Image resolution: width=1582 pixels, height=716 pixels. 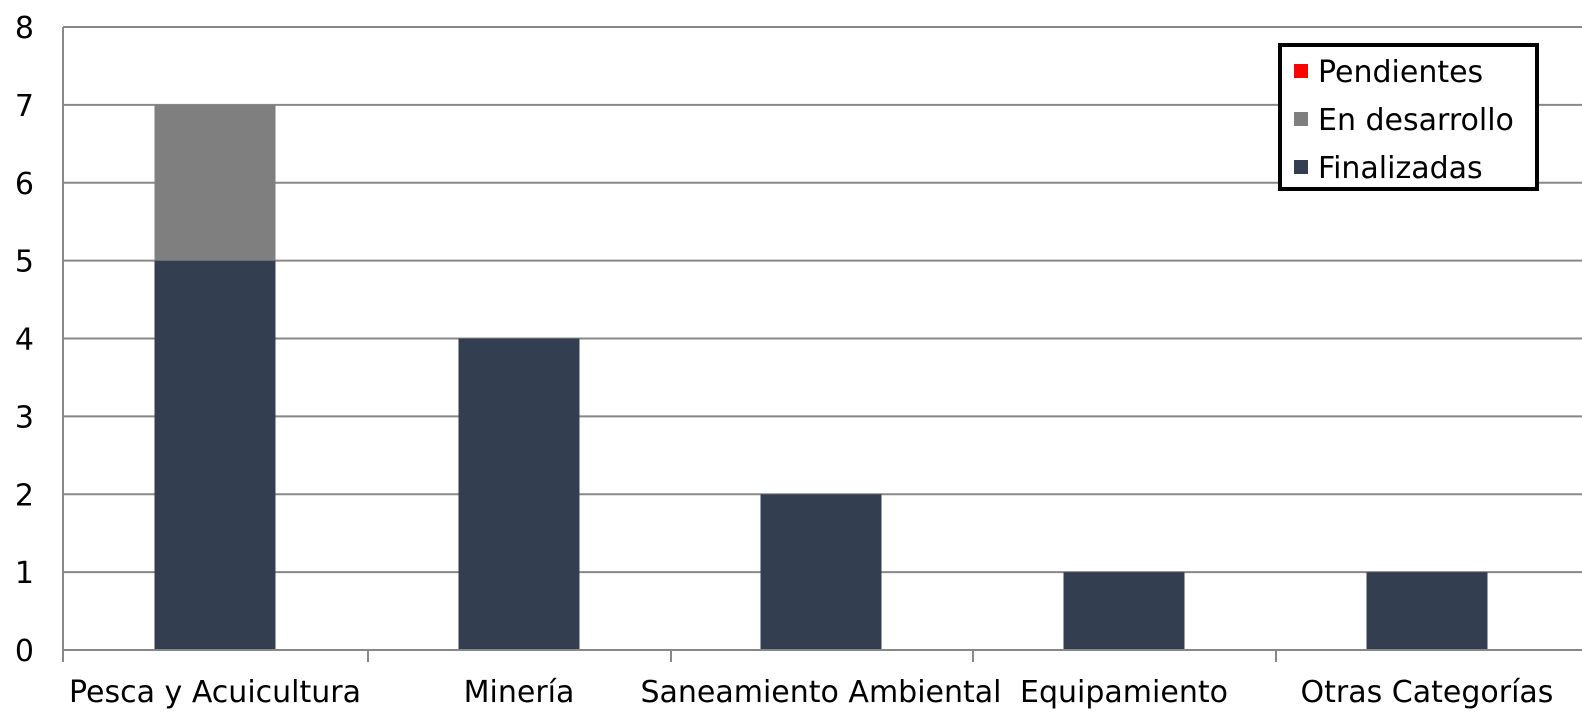 I want to click on y-tick-label: 8, so click(x=24, y=28).